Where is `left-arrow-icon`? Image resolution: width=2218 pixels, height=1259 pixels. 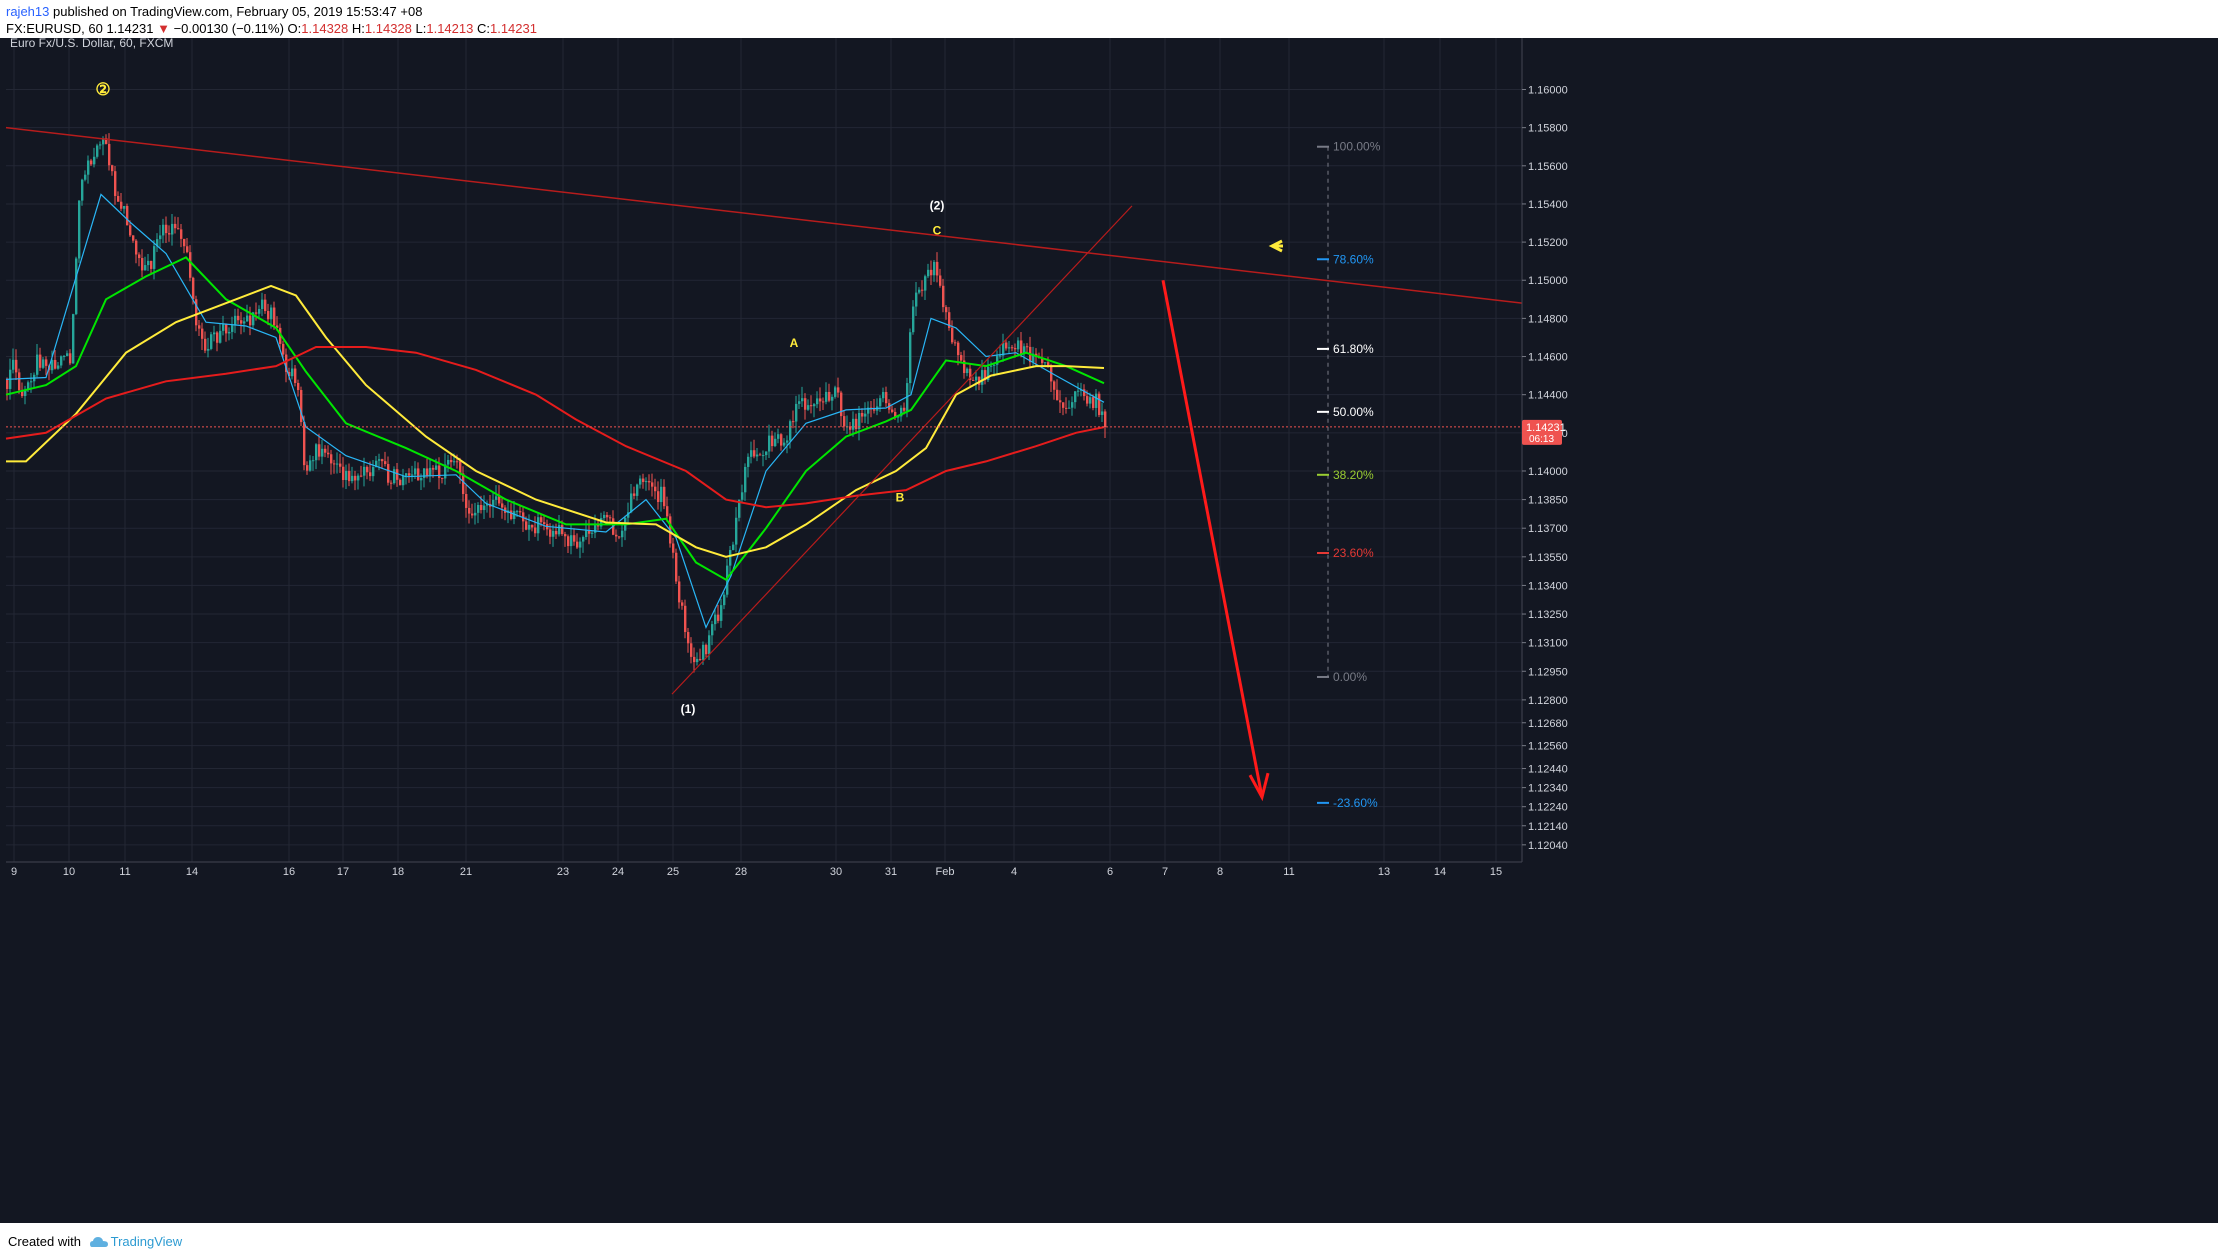
left-arrow-icon is located at coordinates (1275, 246).